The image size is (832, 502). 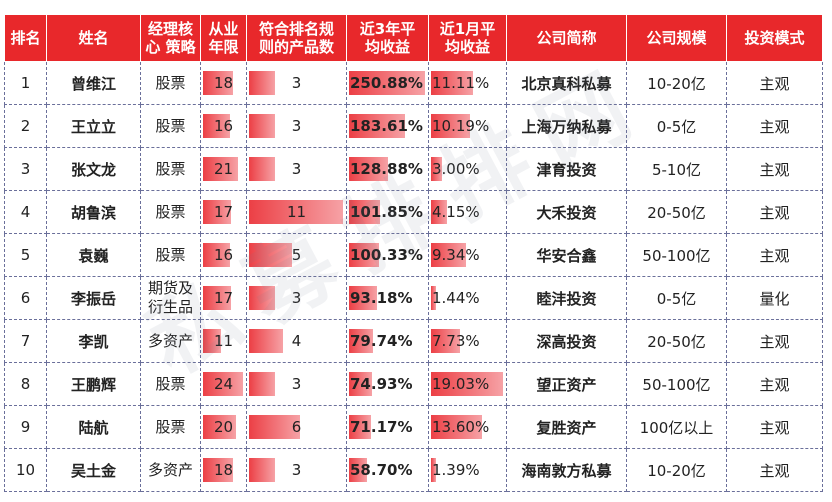 I want to click on products-cell: 4, so click(x=296, y=341).